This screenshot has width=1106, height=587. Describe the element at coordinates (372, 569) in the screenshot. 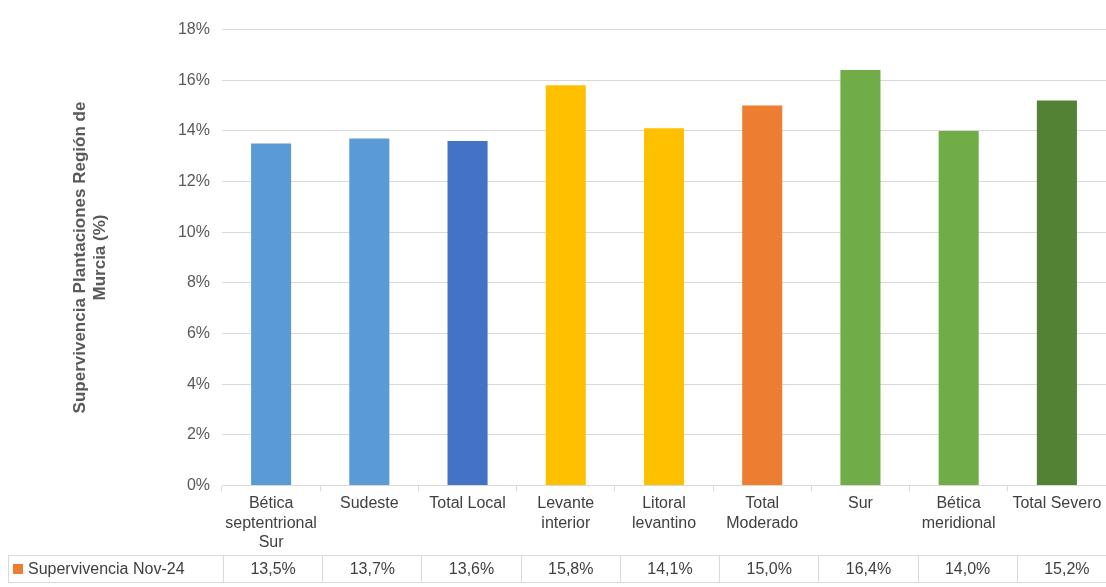

I see `data-label: 13,7%` at that location.